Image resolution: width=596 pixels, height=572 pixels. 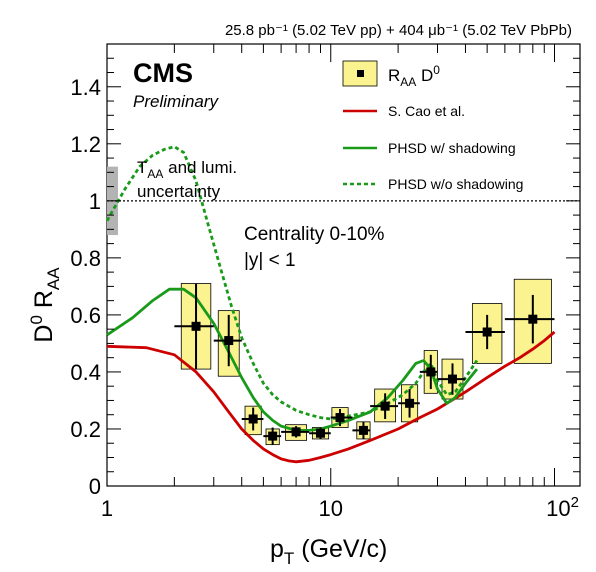 What do you see at coordinates (562, 507) in the screenshot?
I see `x-tick-label: 102` at bounding box center [562, 507].